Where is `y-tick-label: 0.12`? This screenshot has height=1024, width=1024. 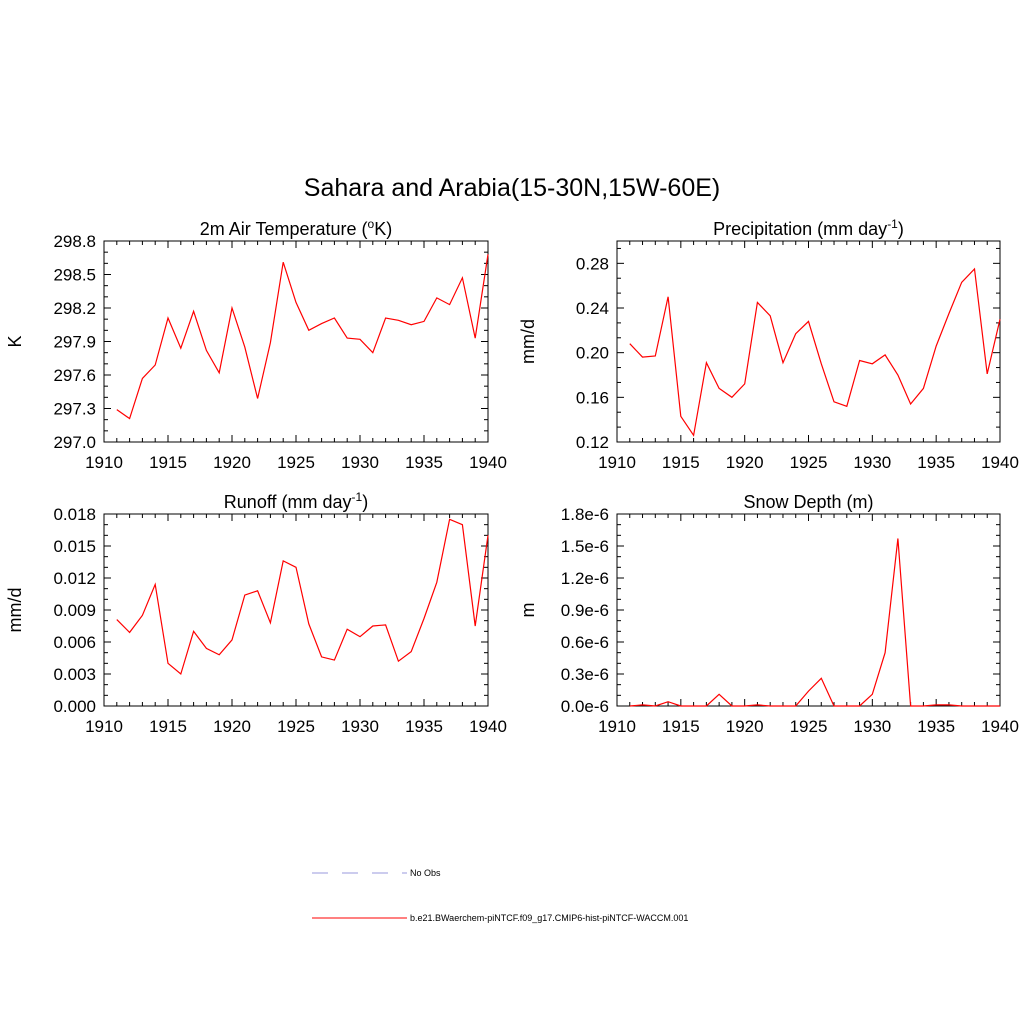 y-tick-label: 0.12 is located at coordinates (592, 442).